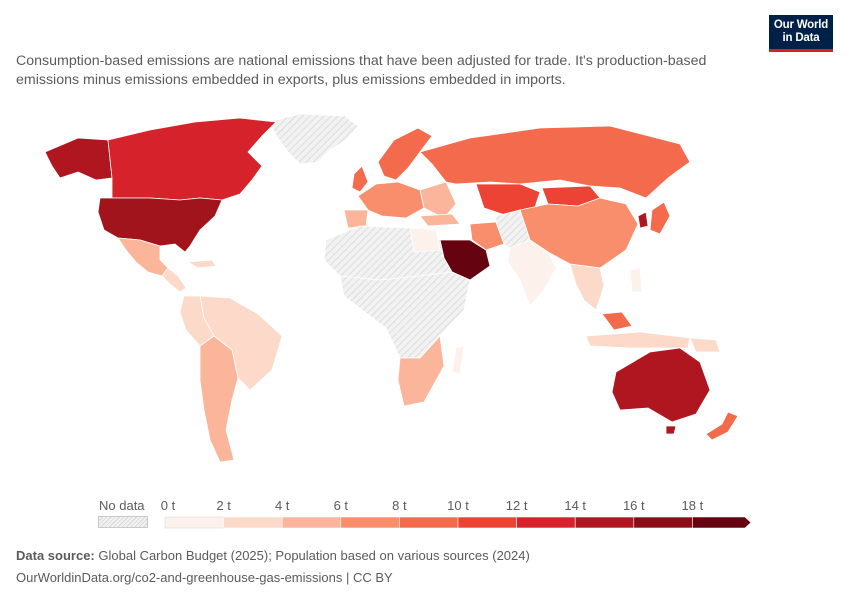 The image size is (850, 600). What do you see at coordinates (55, 555) in the screenshot?
I see `data-source-label: Data source:` at bounding box center [55, 555].